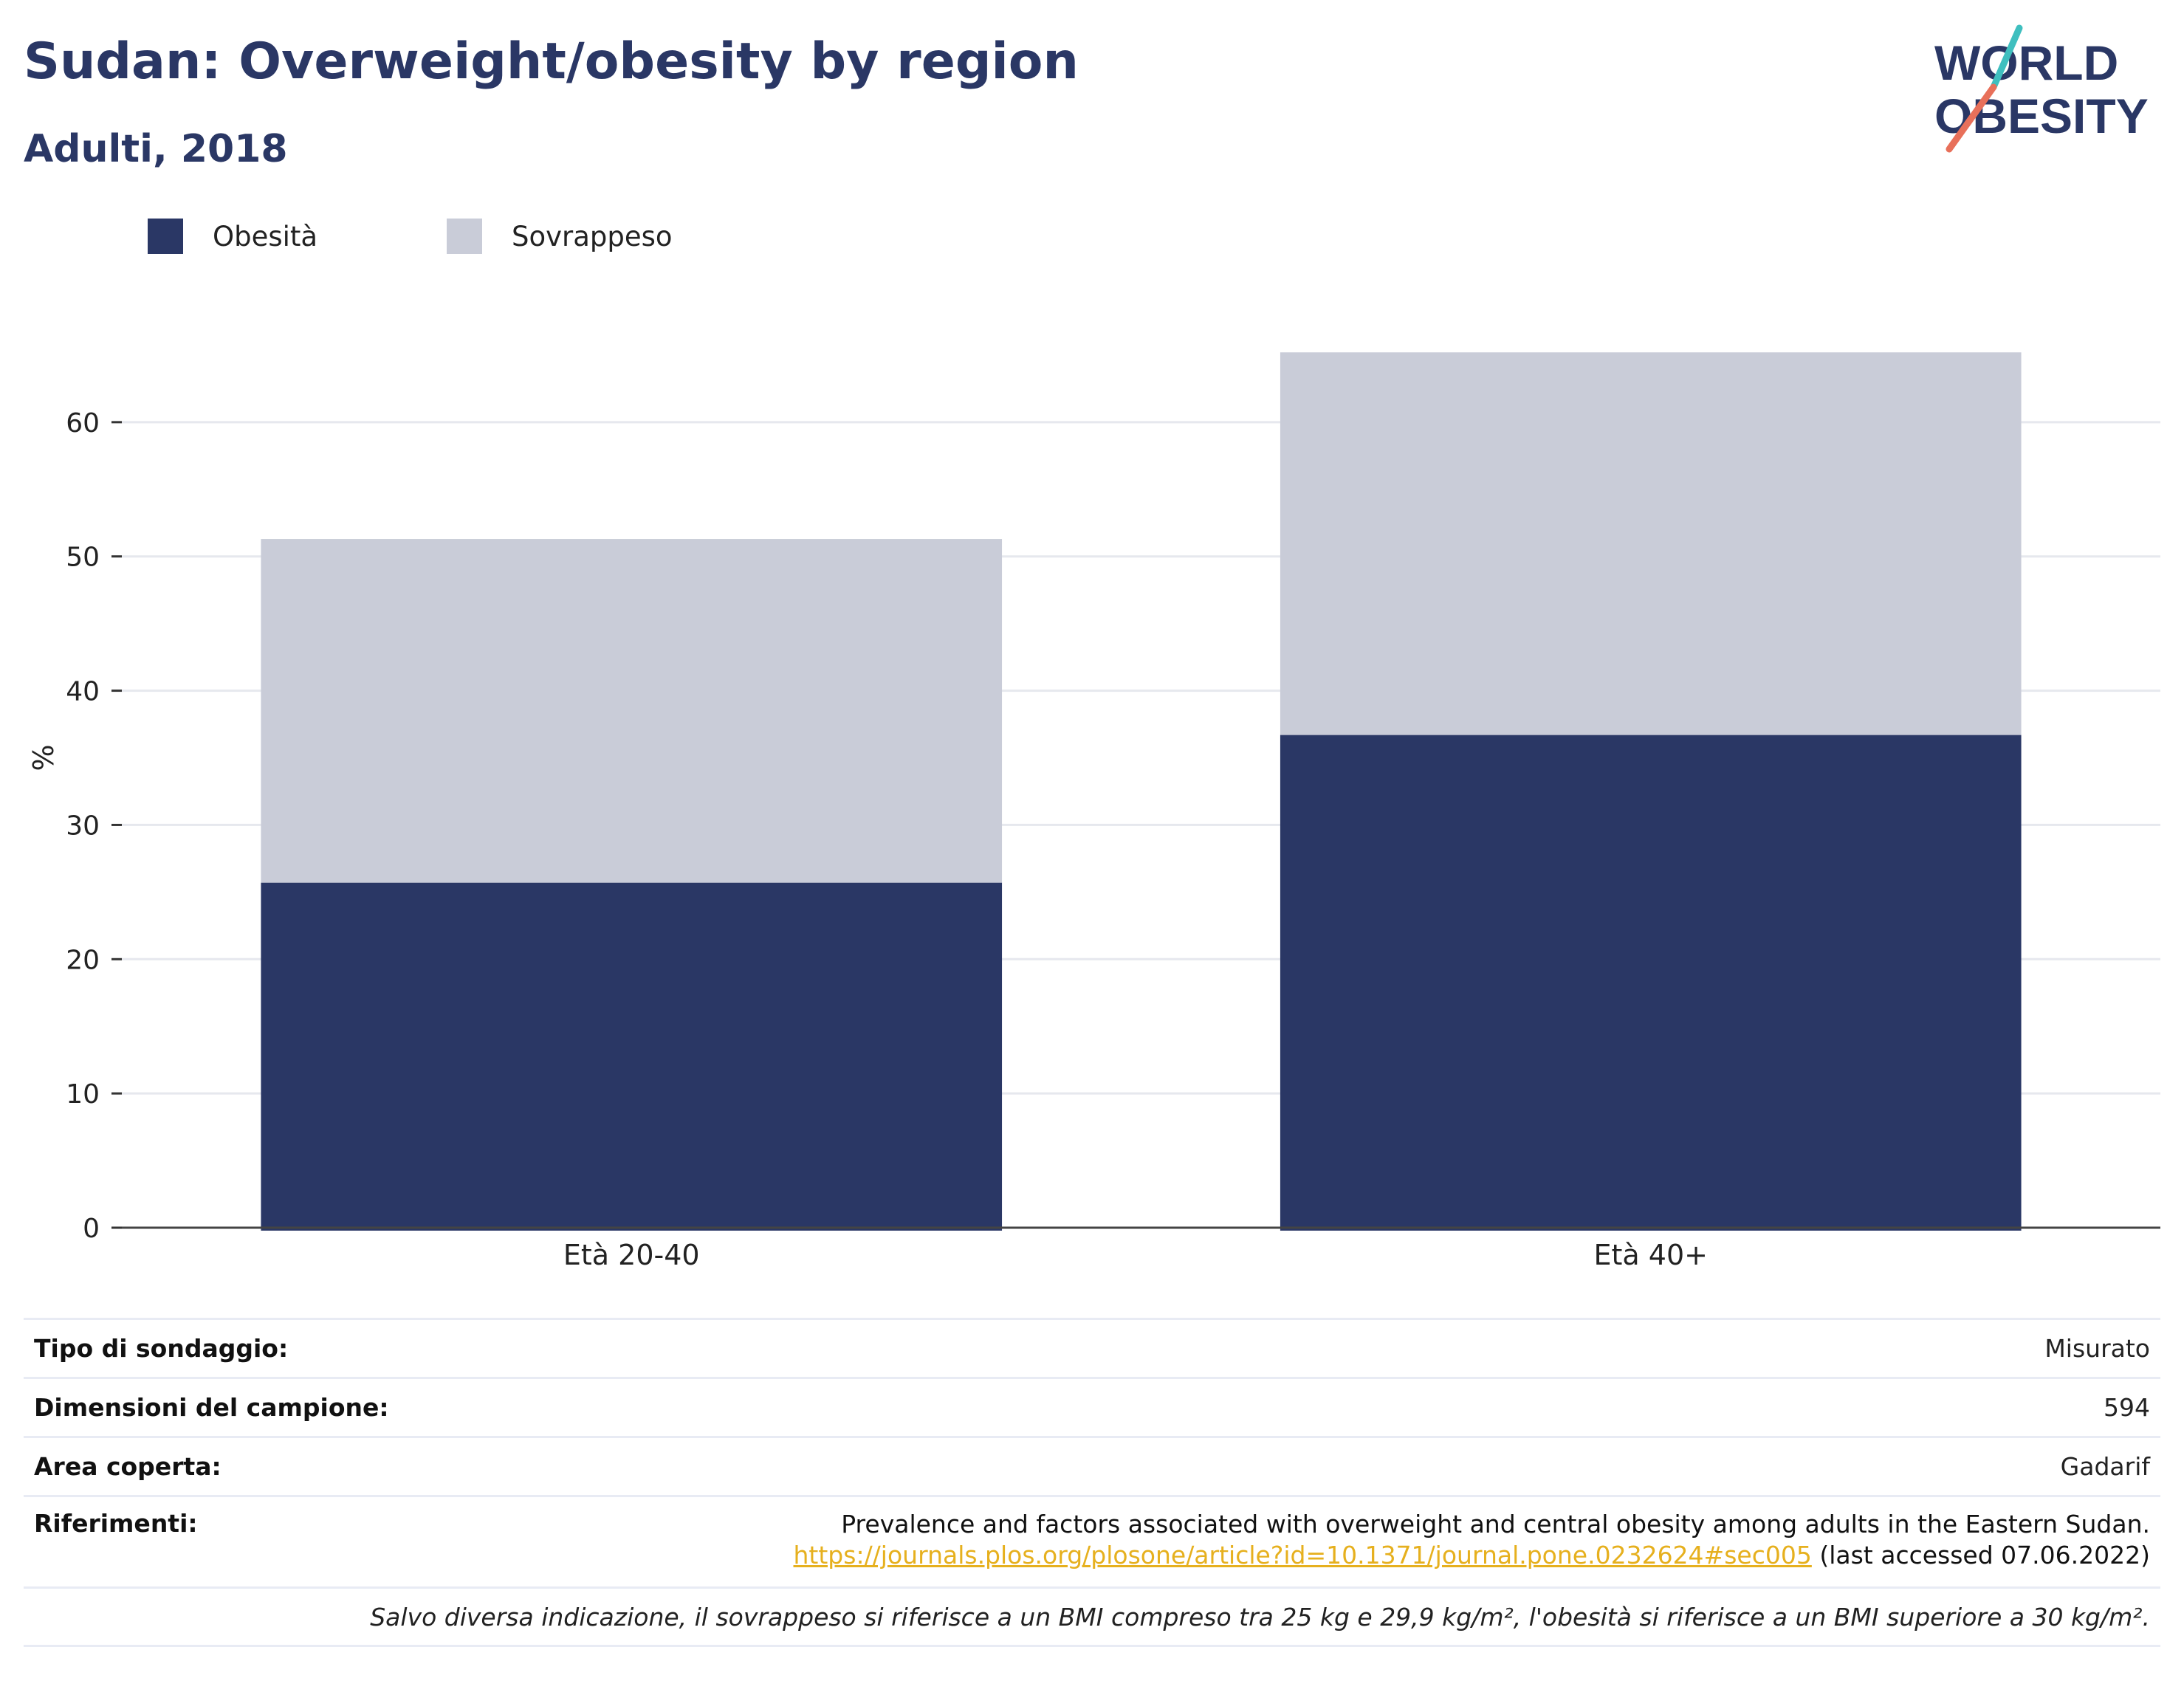 This screenshot has height=1695, width=2184. I want to click on legend-swatch-overweight, so click(465, 237).